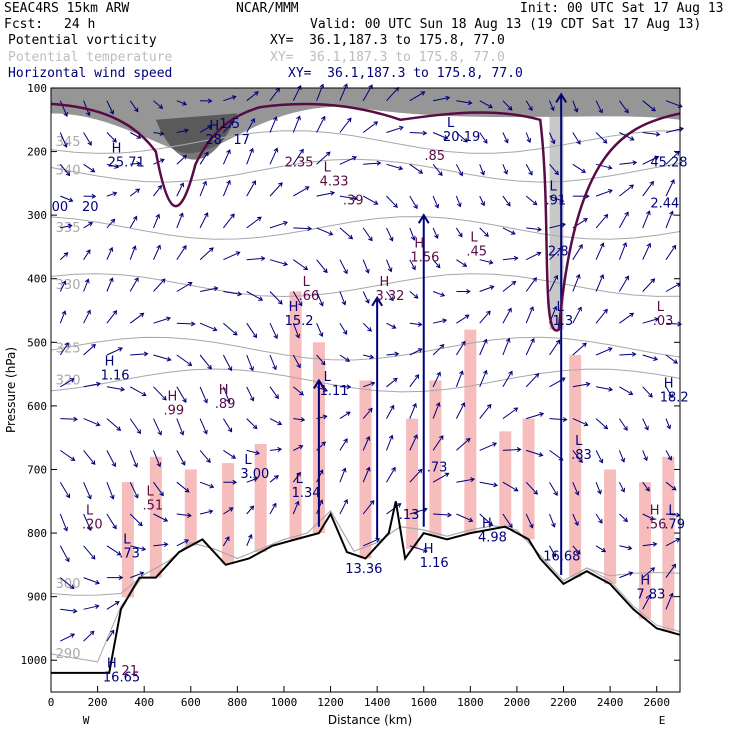 Image resolution: width=740 pixels, height=740 pixels. Describe the element at coordinates (37, 152) in the screenshot. I see `y-tick-label-1: 200` at that location.